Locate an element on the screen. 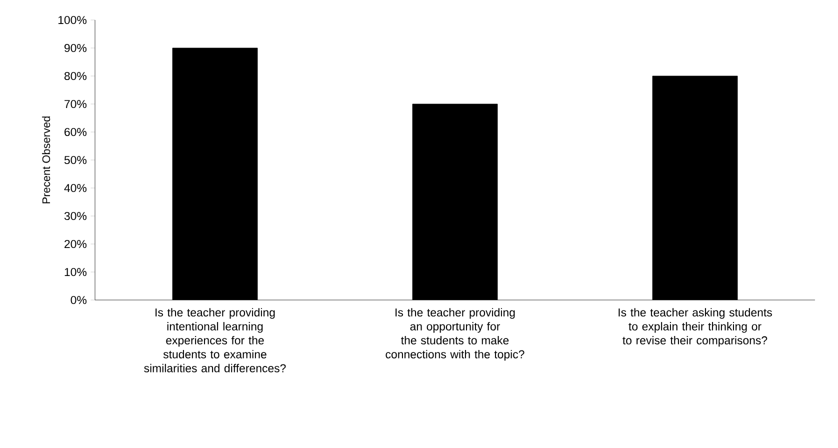 This screenshot has height=448, width=838. y-tick-label: 50% is located at coordinates (75, 160).